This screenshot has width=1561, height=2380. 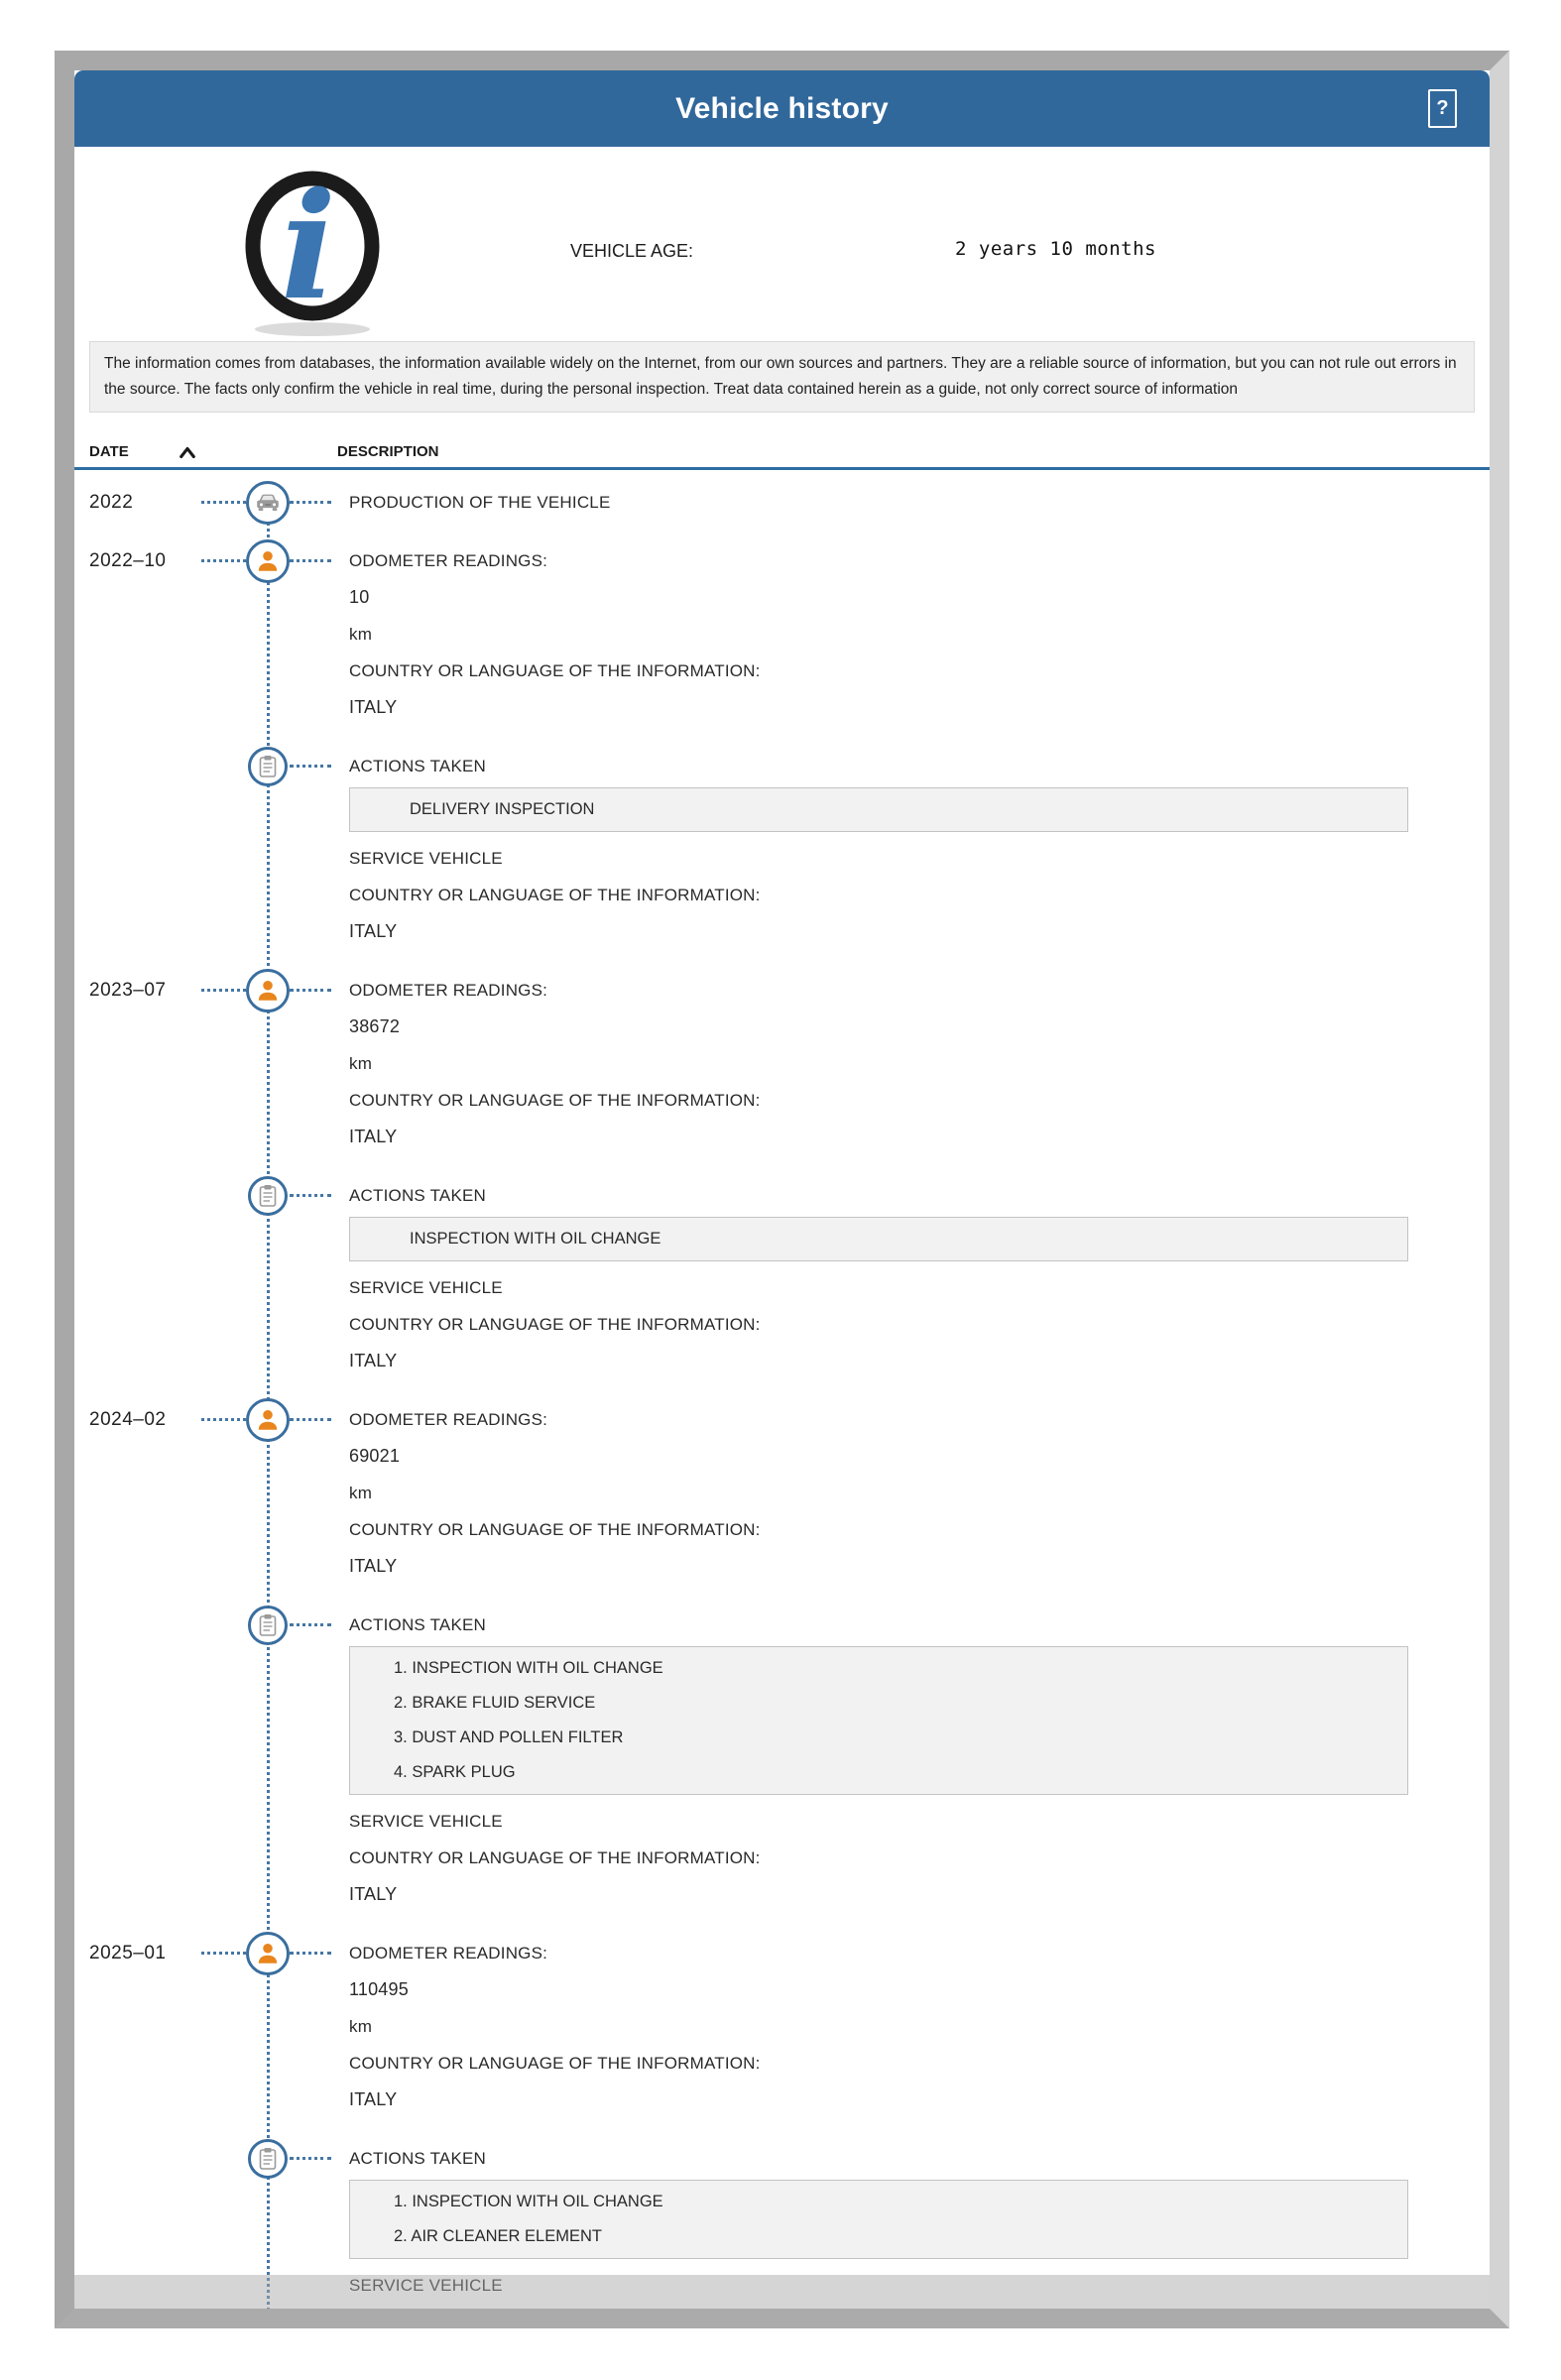 What do you see at coordinates (258, 452) in the screenshot?
I see `sort-ascending-control` at bounding box center [258, 452].